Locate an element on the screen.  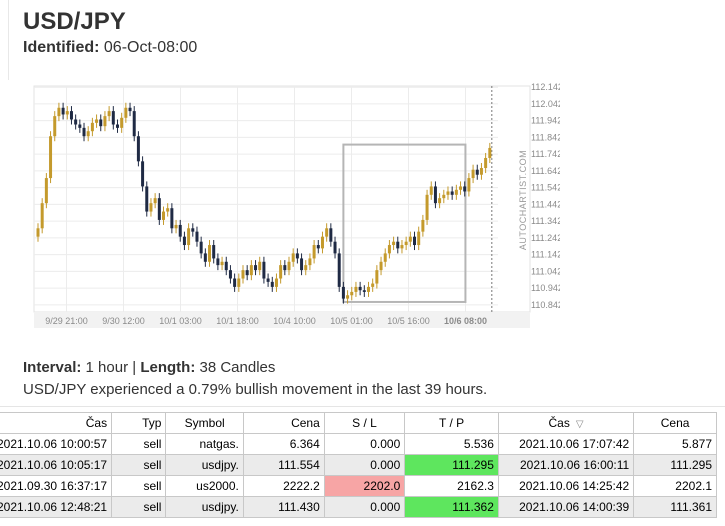
col-header-close-time: Čas ▽ is located at coordinates (566, 423).